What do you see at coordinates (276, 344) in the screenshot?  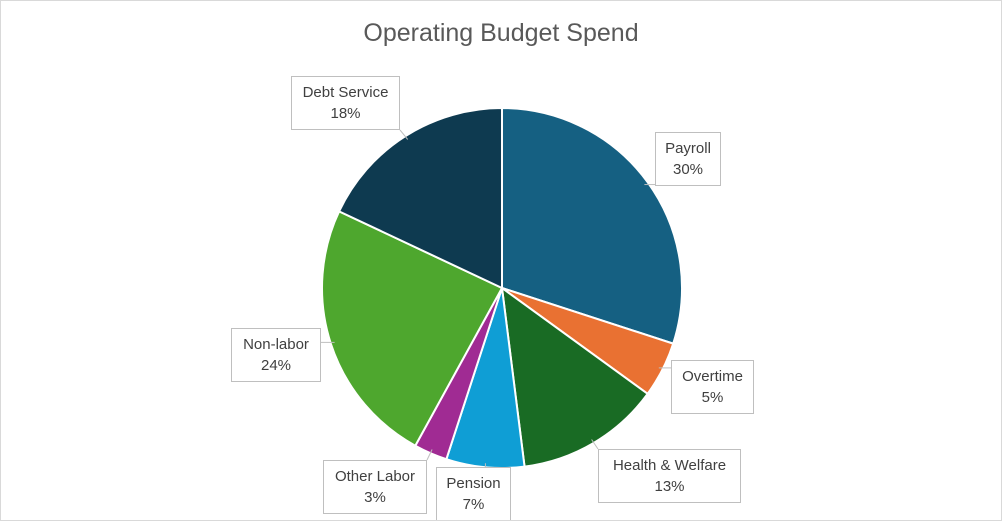 I see `data-label-category: Non-labor` at bounding box center [276, 344].